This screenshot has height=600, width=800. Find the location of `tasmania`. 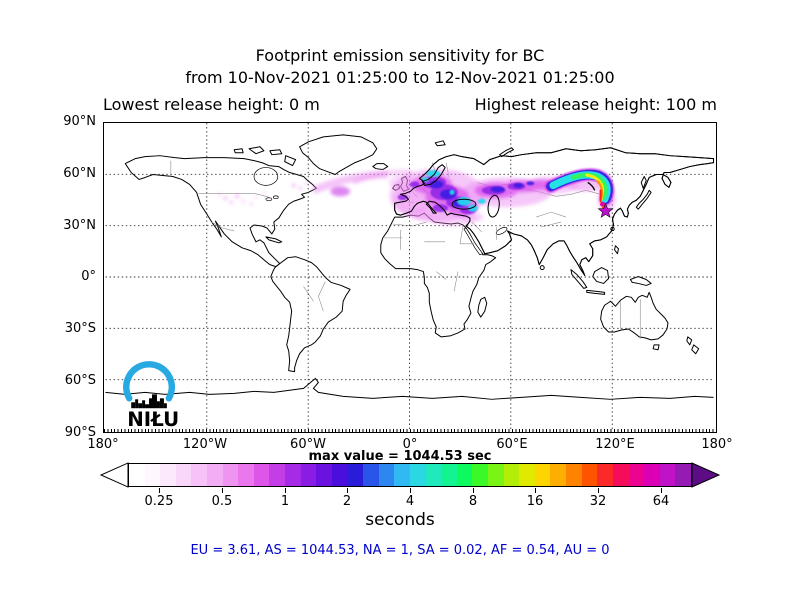

tasmania is located at coordinates (656, 347).